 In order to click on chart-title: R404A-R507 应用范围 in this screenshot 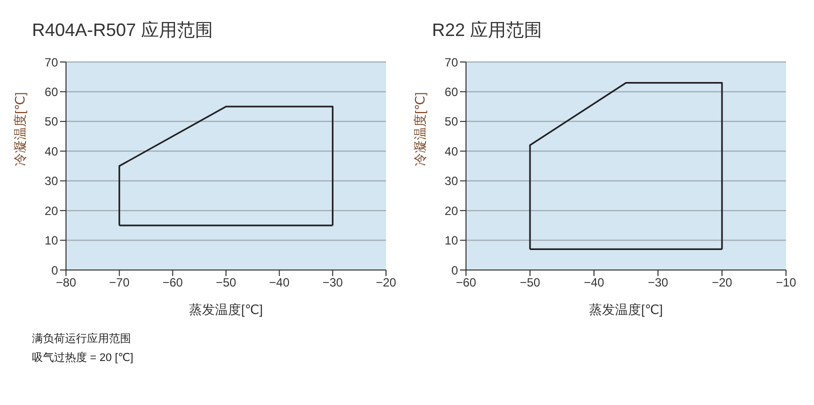, I will do `click(122, 30)`.